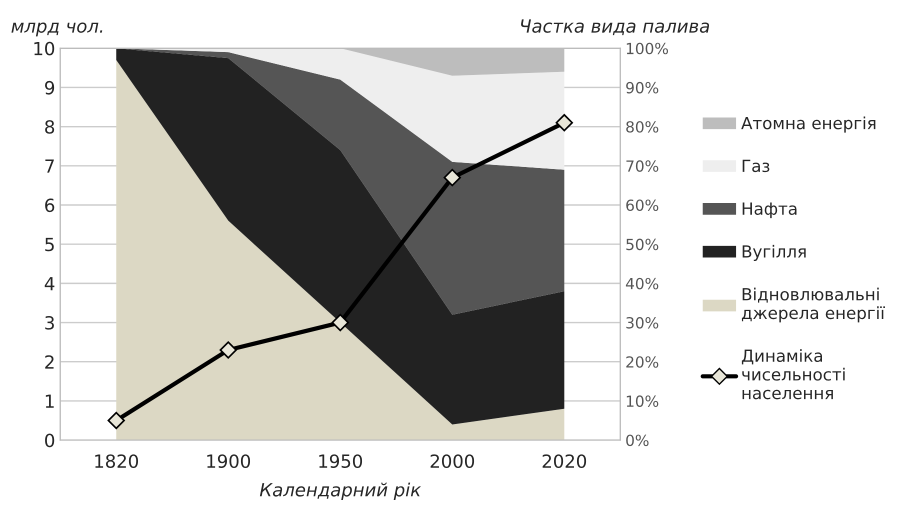 Image resolution: width=899 pixels, height=519 pixels. Describe the element at coordinates (793, 374) in the screenshot. I see `legend-label: Динаміка чисельності населення` at that location.